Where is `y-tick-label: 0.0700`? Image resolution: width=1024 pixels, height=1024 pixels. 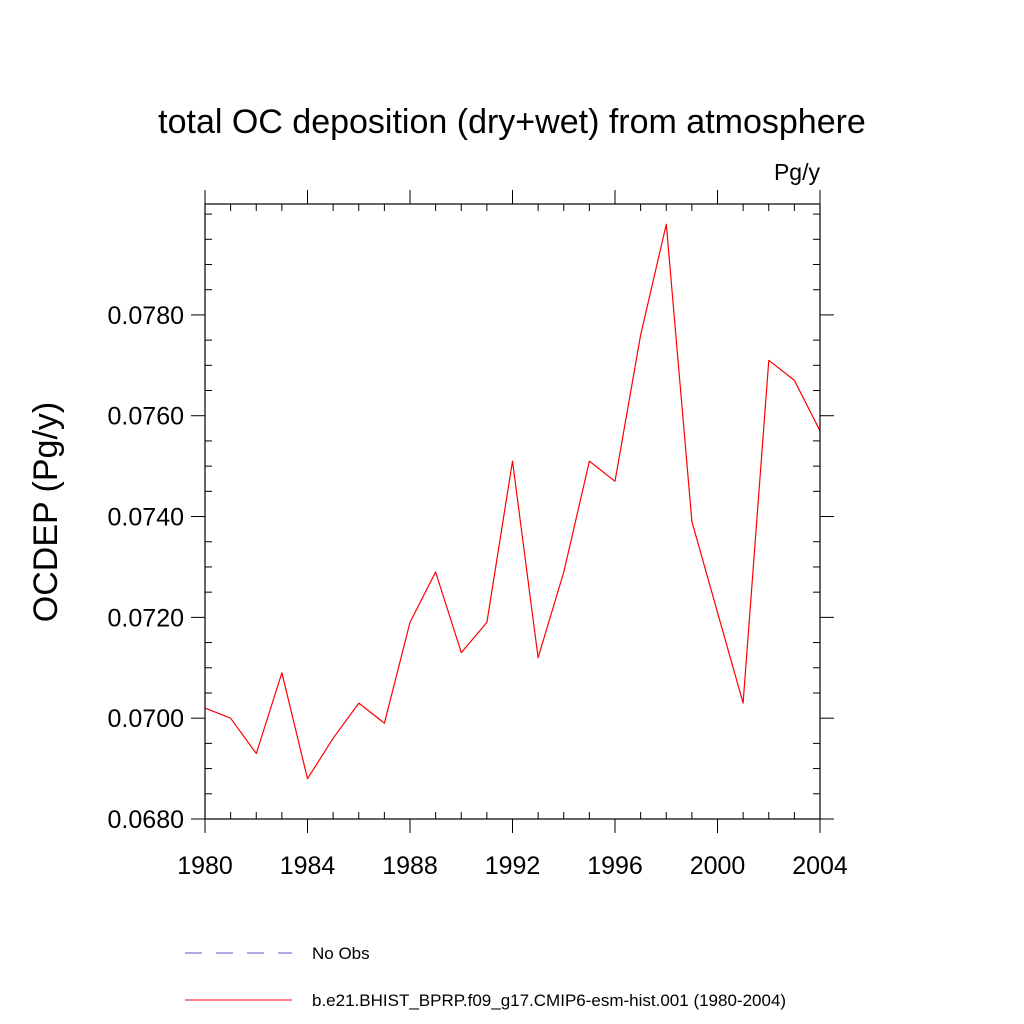 y-tick-label: 0.0700 is located at coordinates (146, 719).